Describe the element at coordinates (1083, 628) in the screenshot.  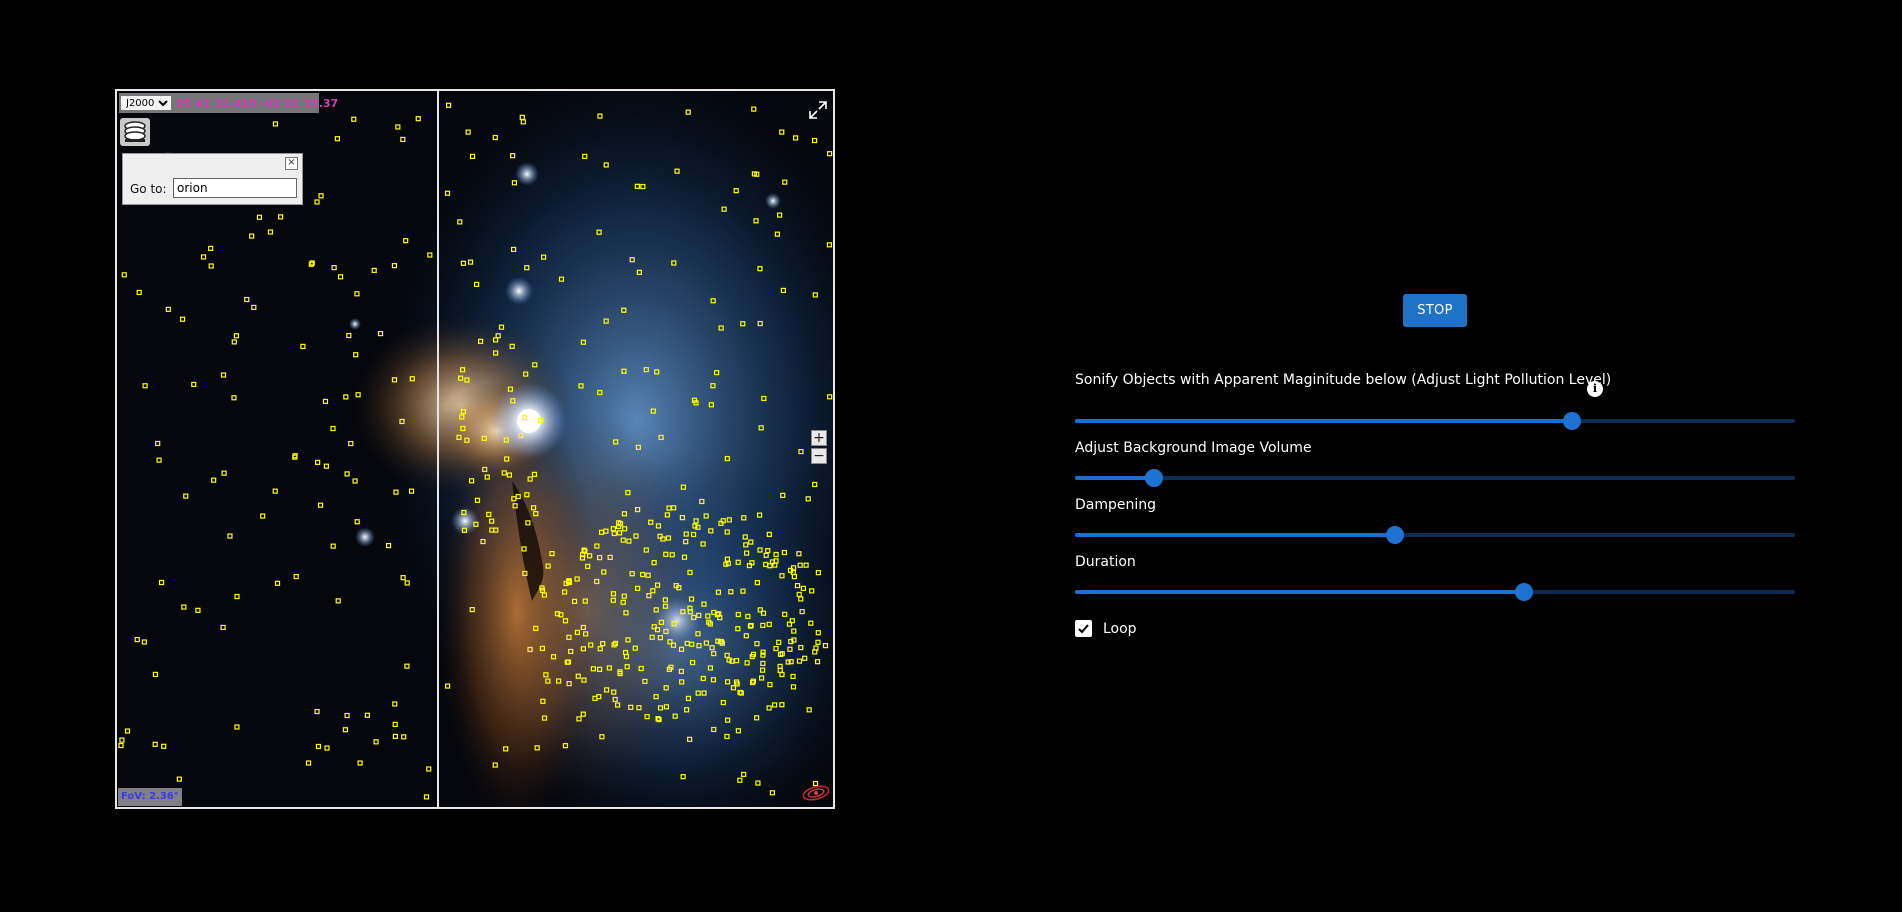
I see `loop-checkbox` at that location.